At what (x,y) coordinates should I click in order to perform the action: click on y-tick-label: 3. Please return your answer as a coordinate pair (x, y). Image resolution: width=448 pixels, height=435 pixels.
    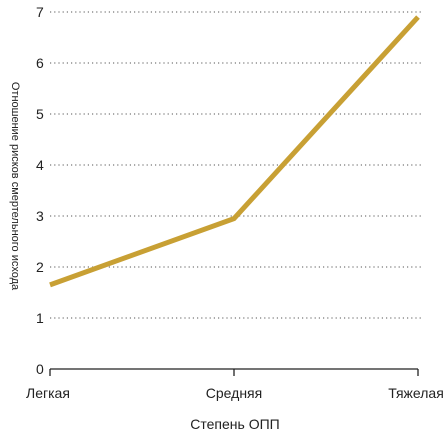
    Looking at the image, I should click on (40, 216).